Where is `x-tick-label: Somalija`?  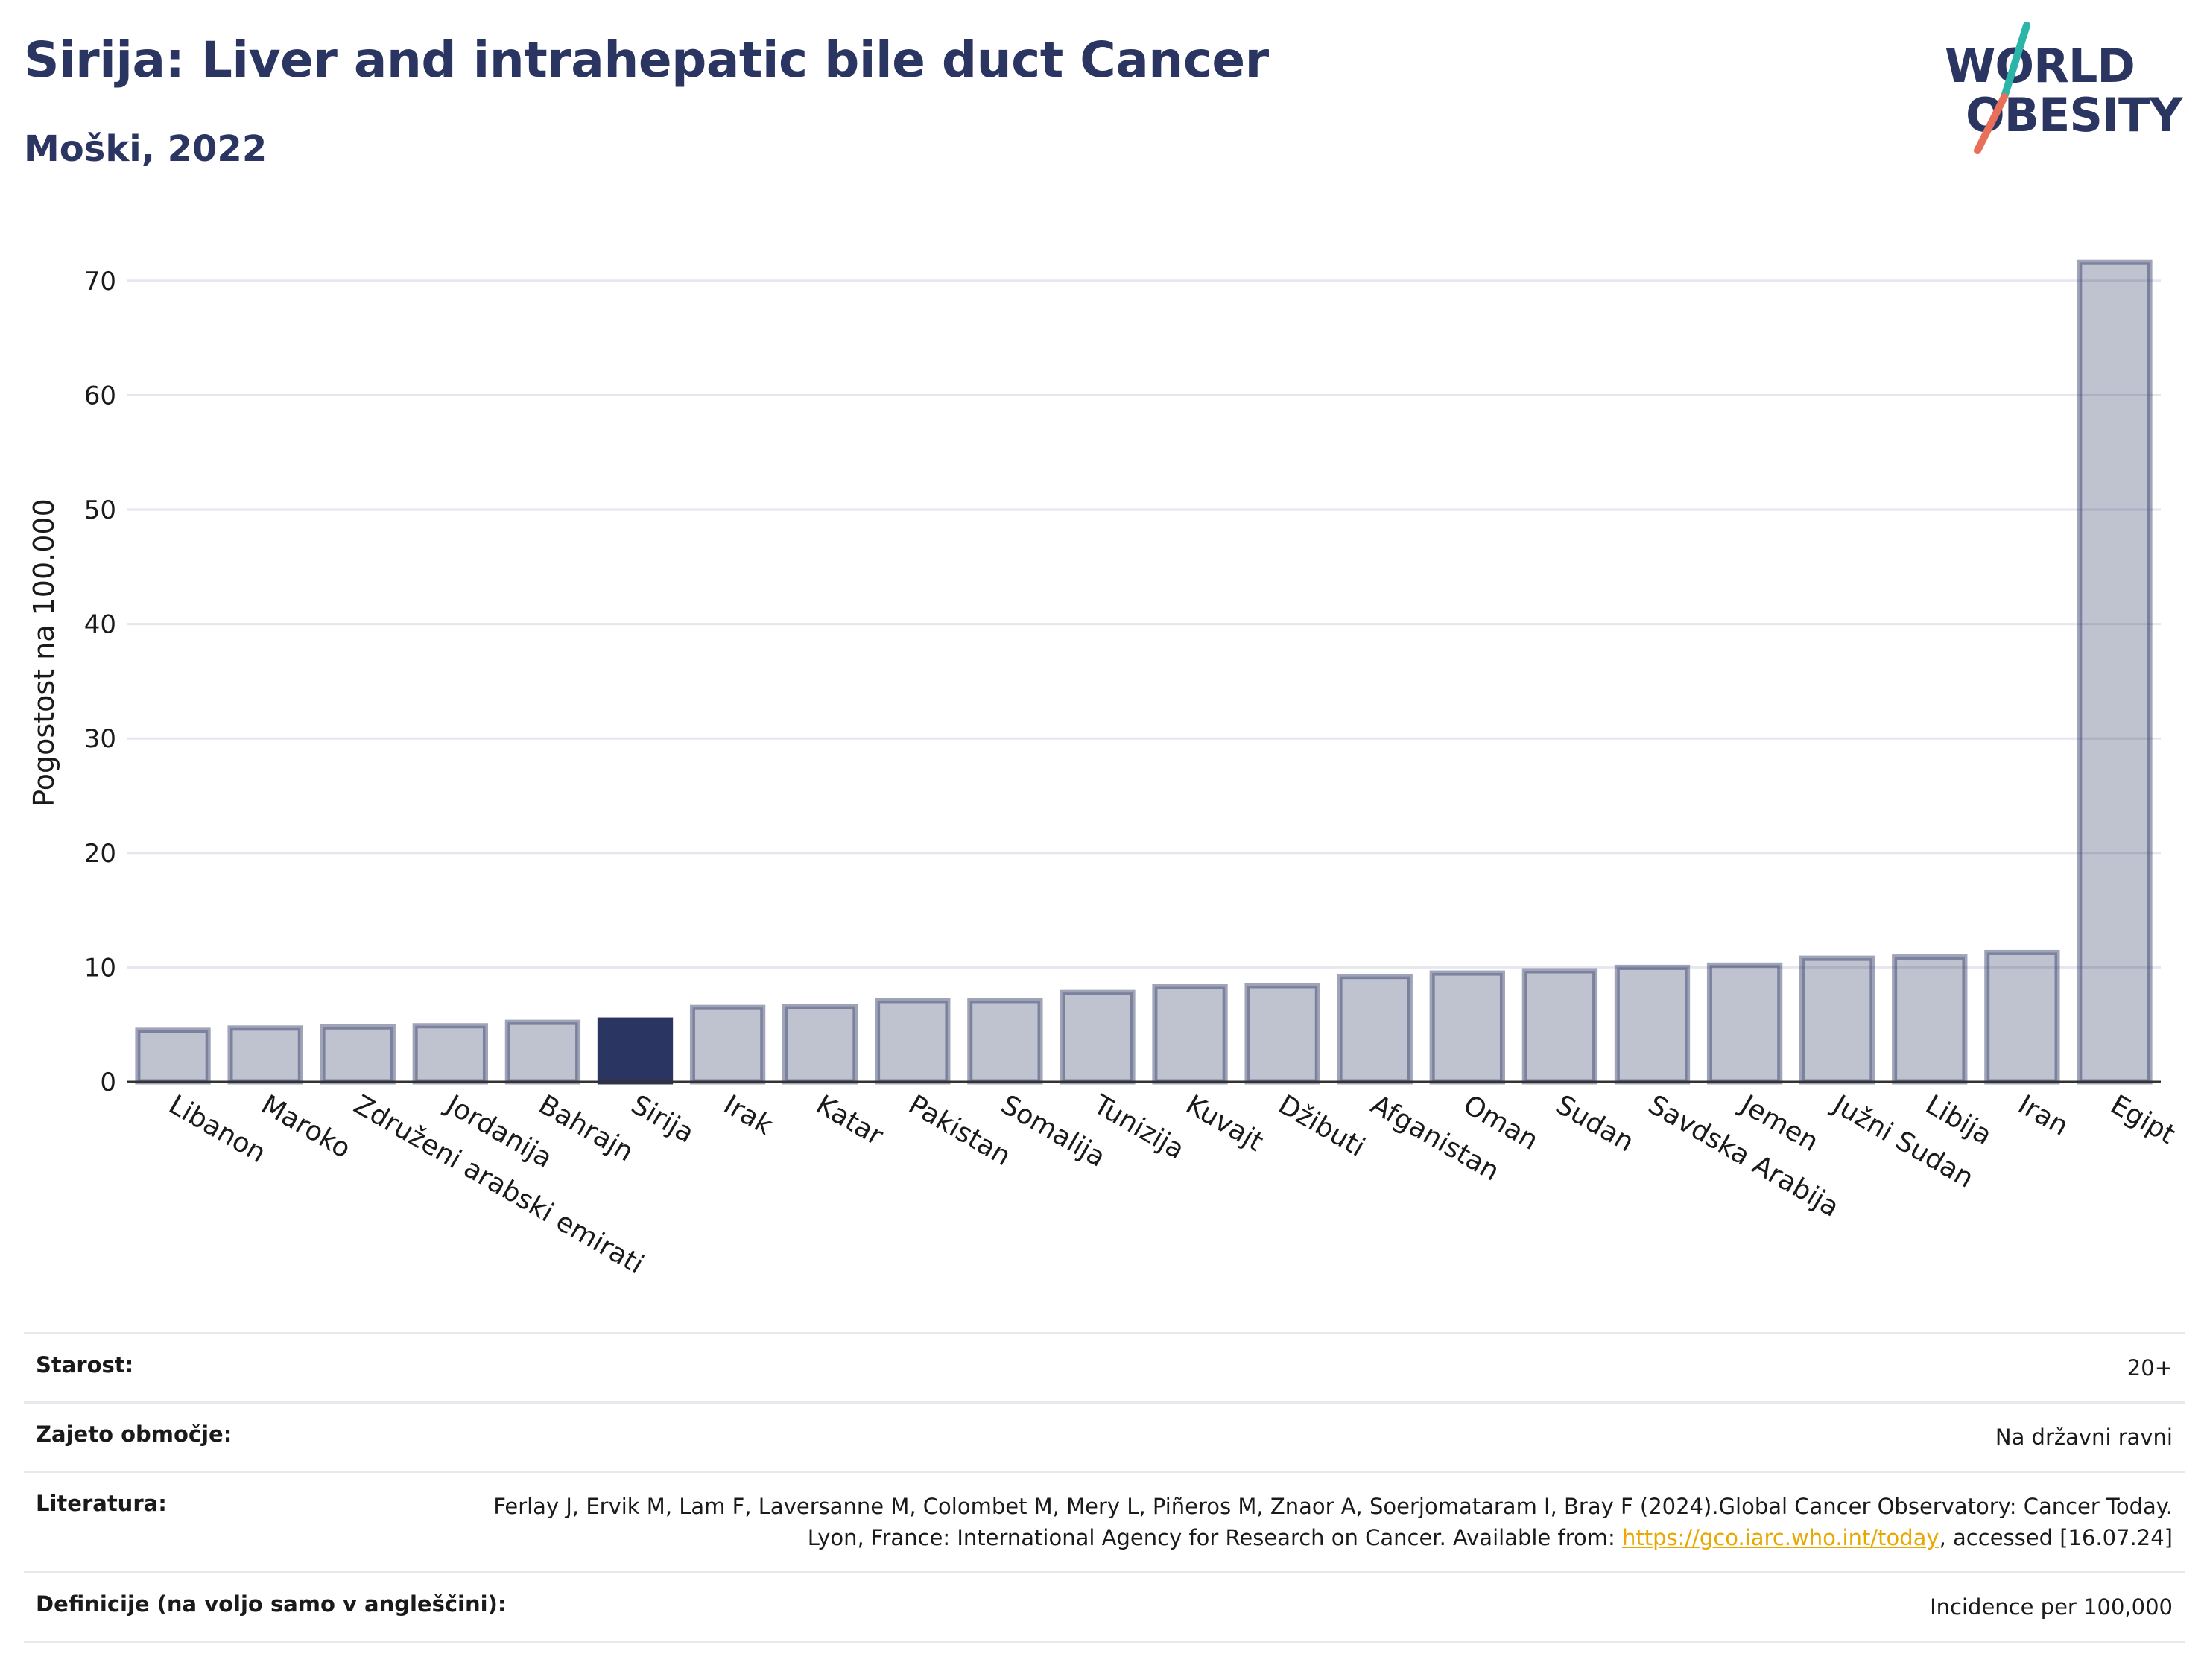 x-tick-label: Somalija is located at coordinates (1052, 1131).